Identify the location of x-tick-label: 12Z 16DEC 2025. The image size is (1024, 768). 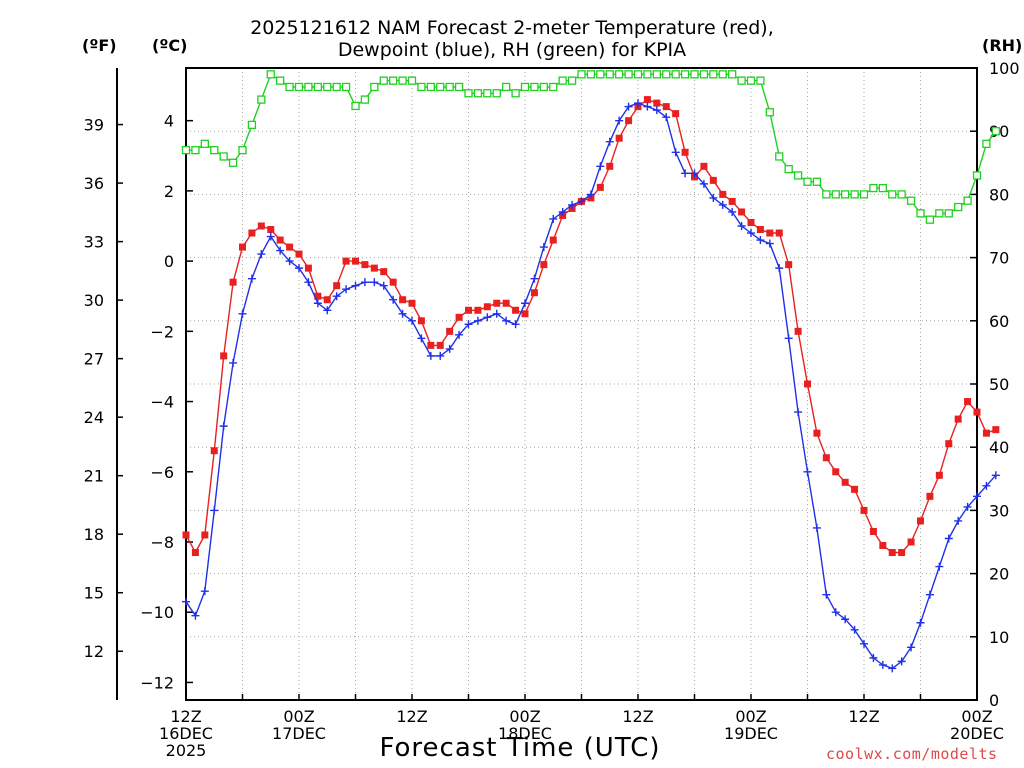
(186, 733).